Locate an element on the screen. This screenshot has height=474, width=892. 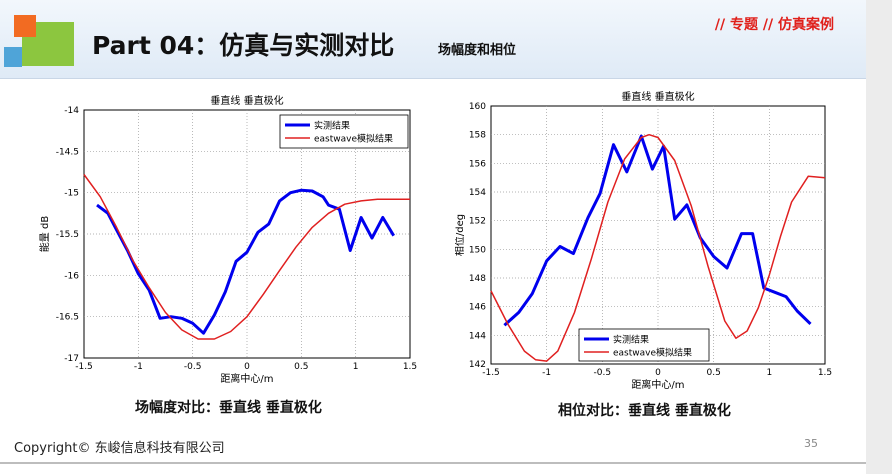
right-edge-bar is located at coordinates (879, 237).